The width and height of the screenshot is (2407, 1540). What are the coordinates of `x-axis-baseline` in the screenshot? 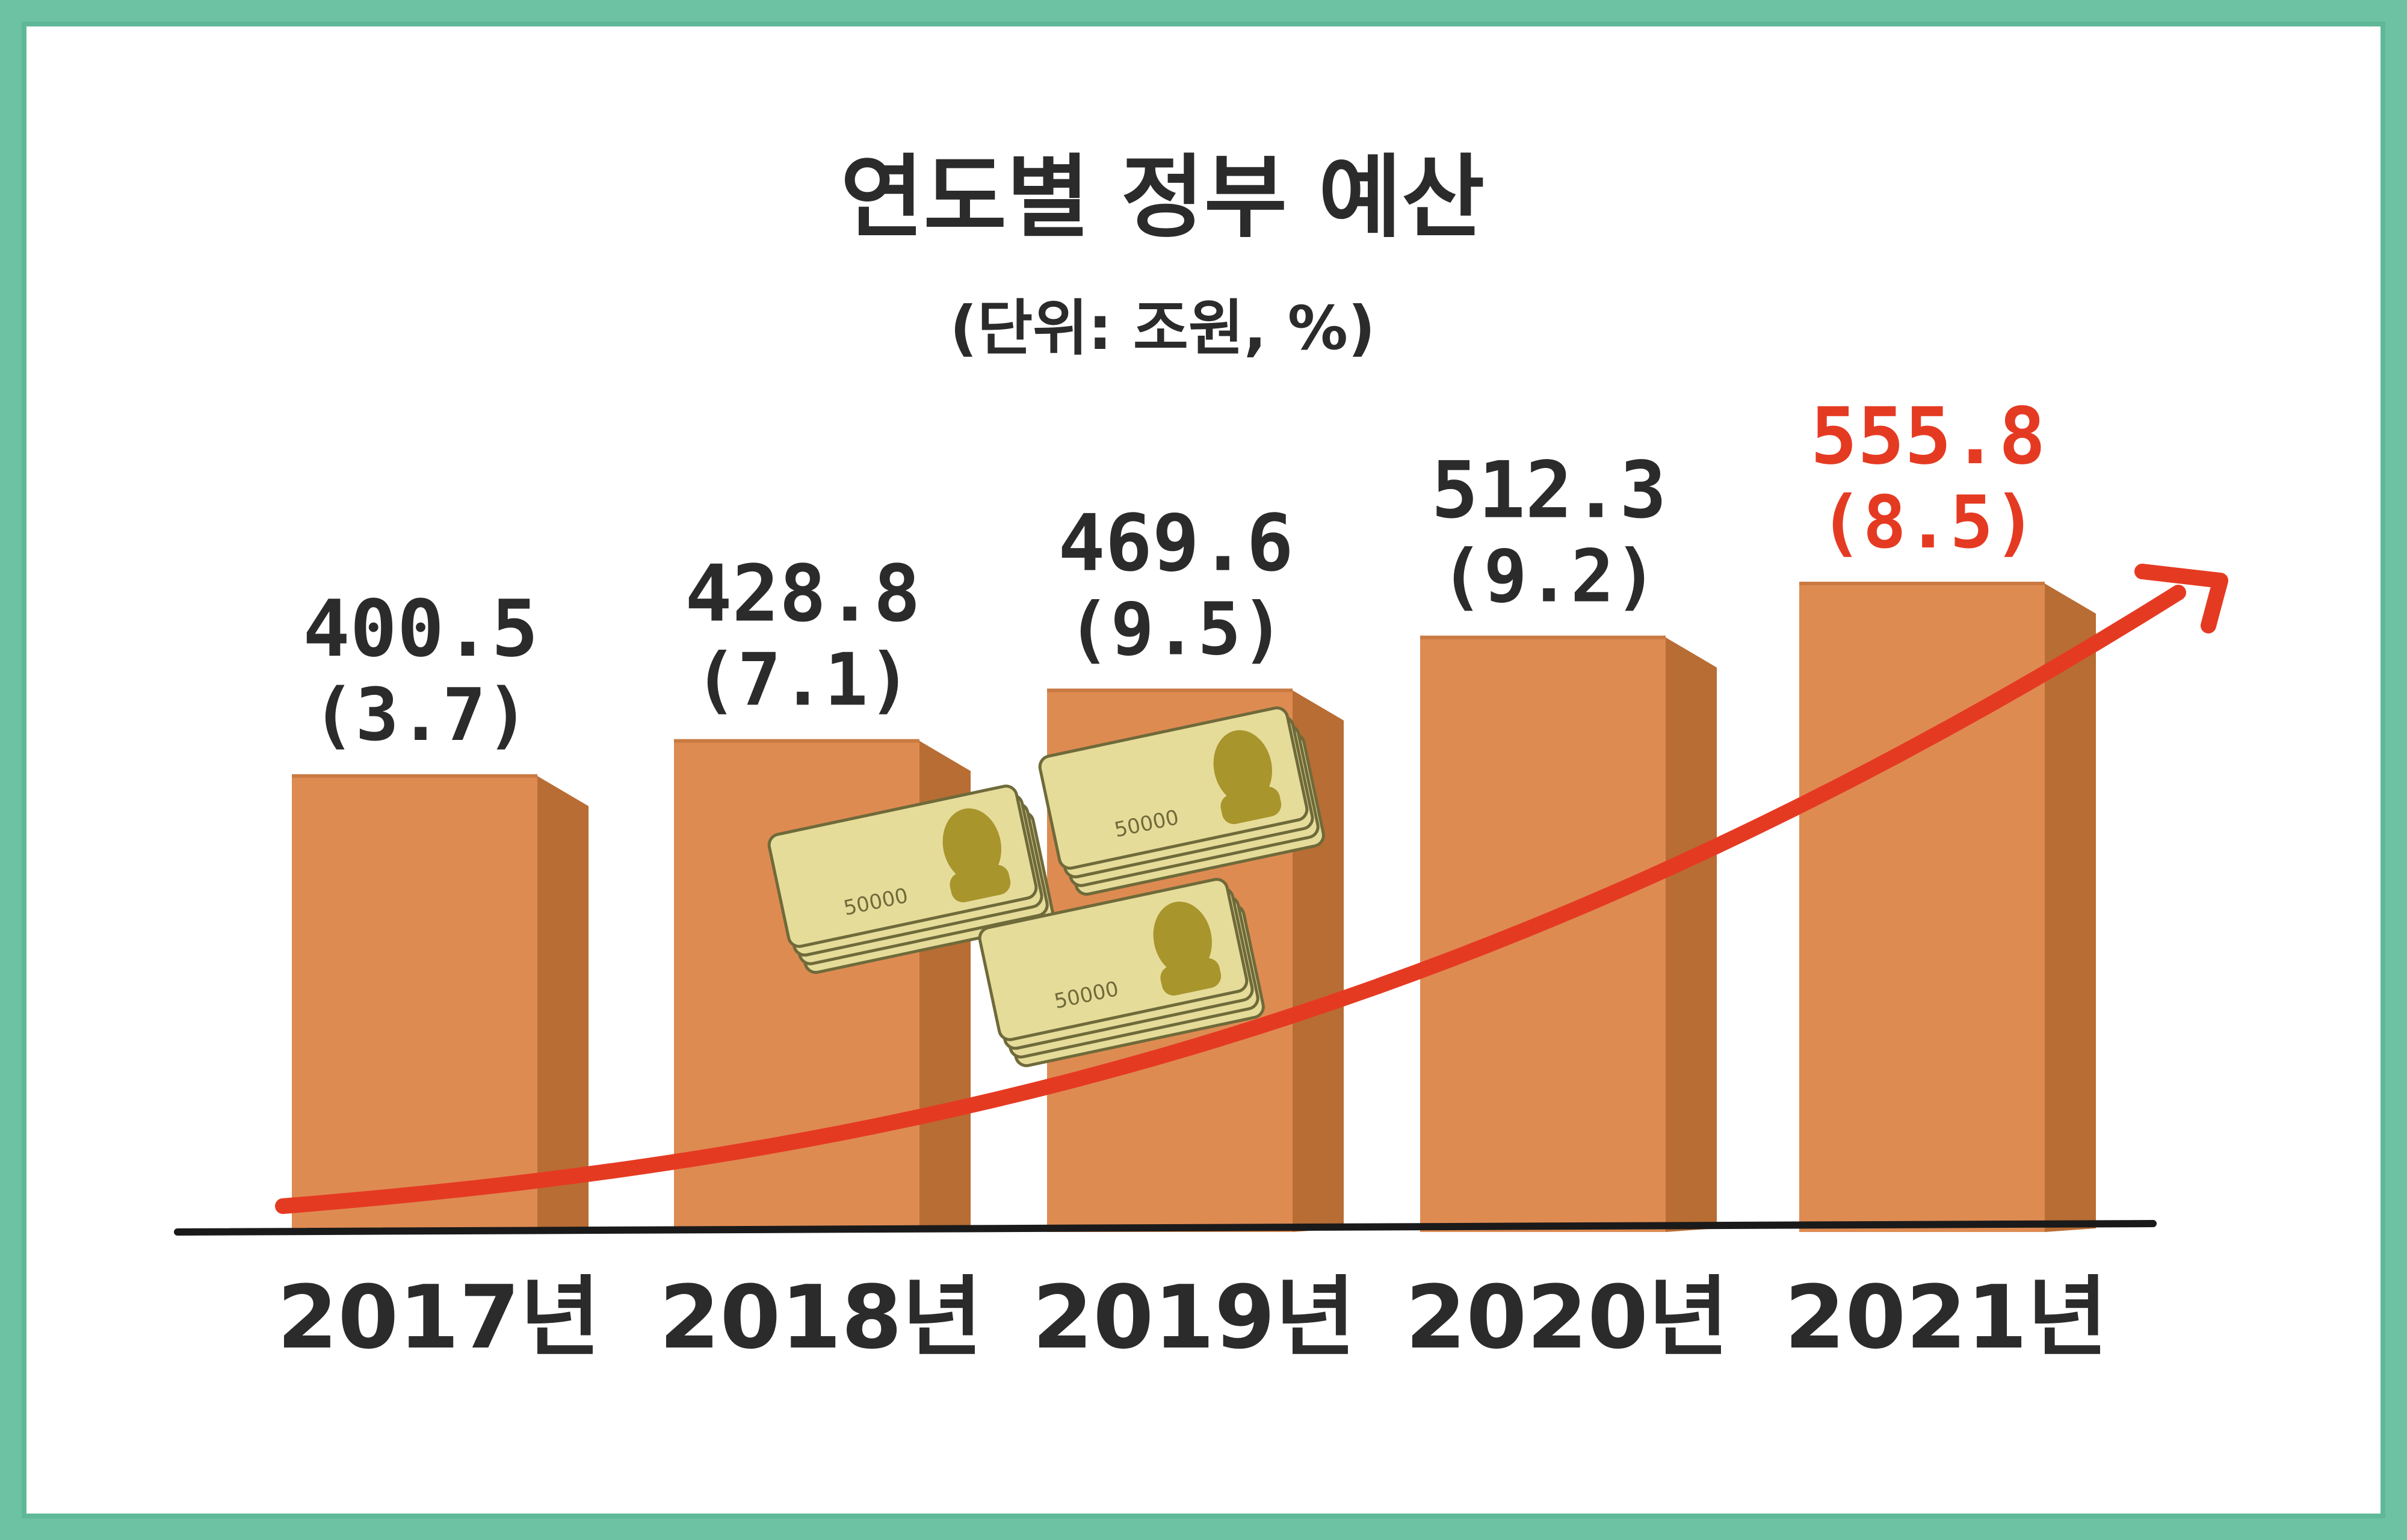 It's located at (1165, 1228).